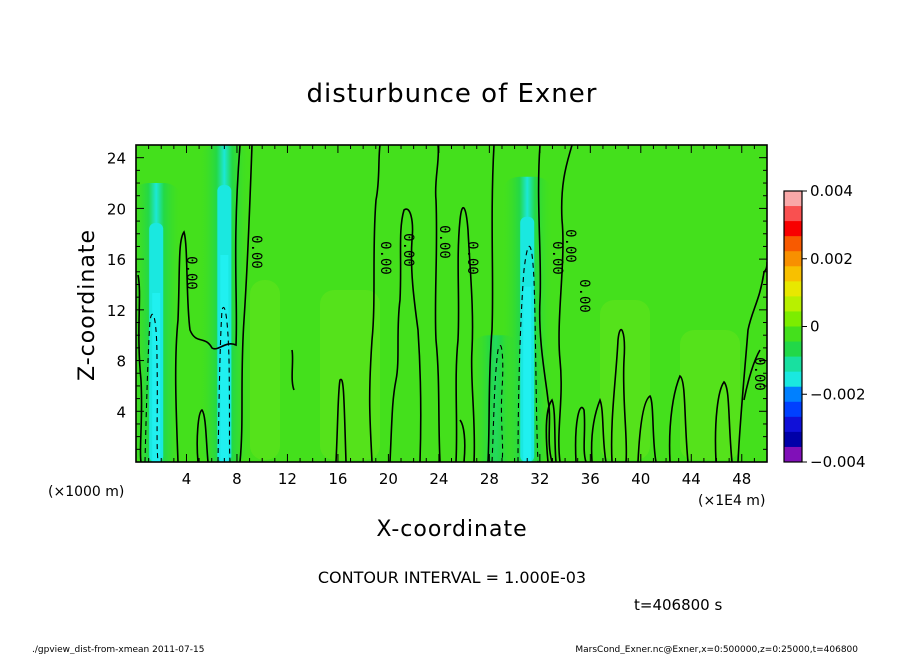 The image size is (904, 658). Describe the element at coordinates (834, 326) in the screenshot. I see `colorbar-labels: 0.004 0.002 0 −0.002 −0.004` at that location.